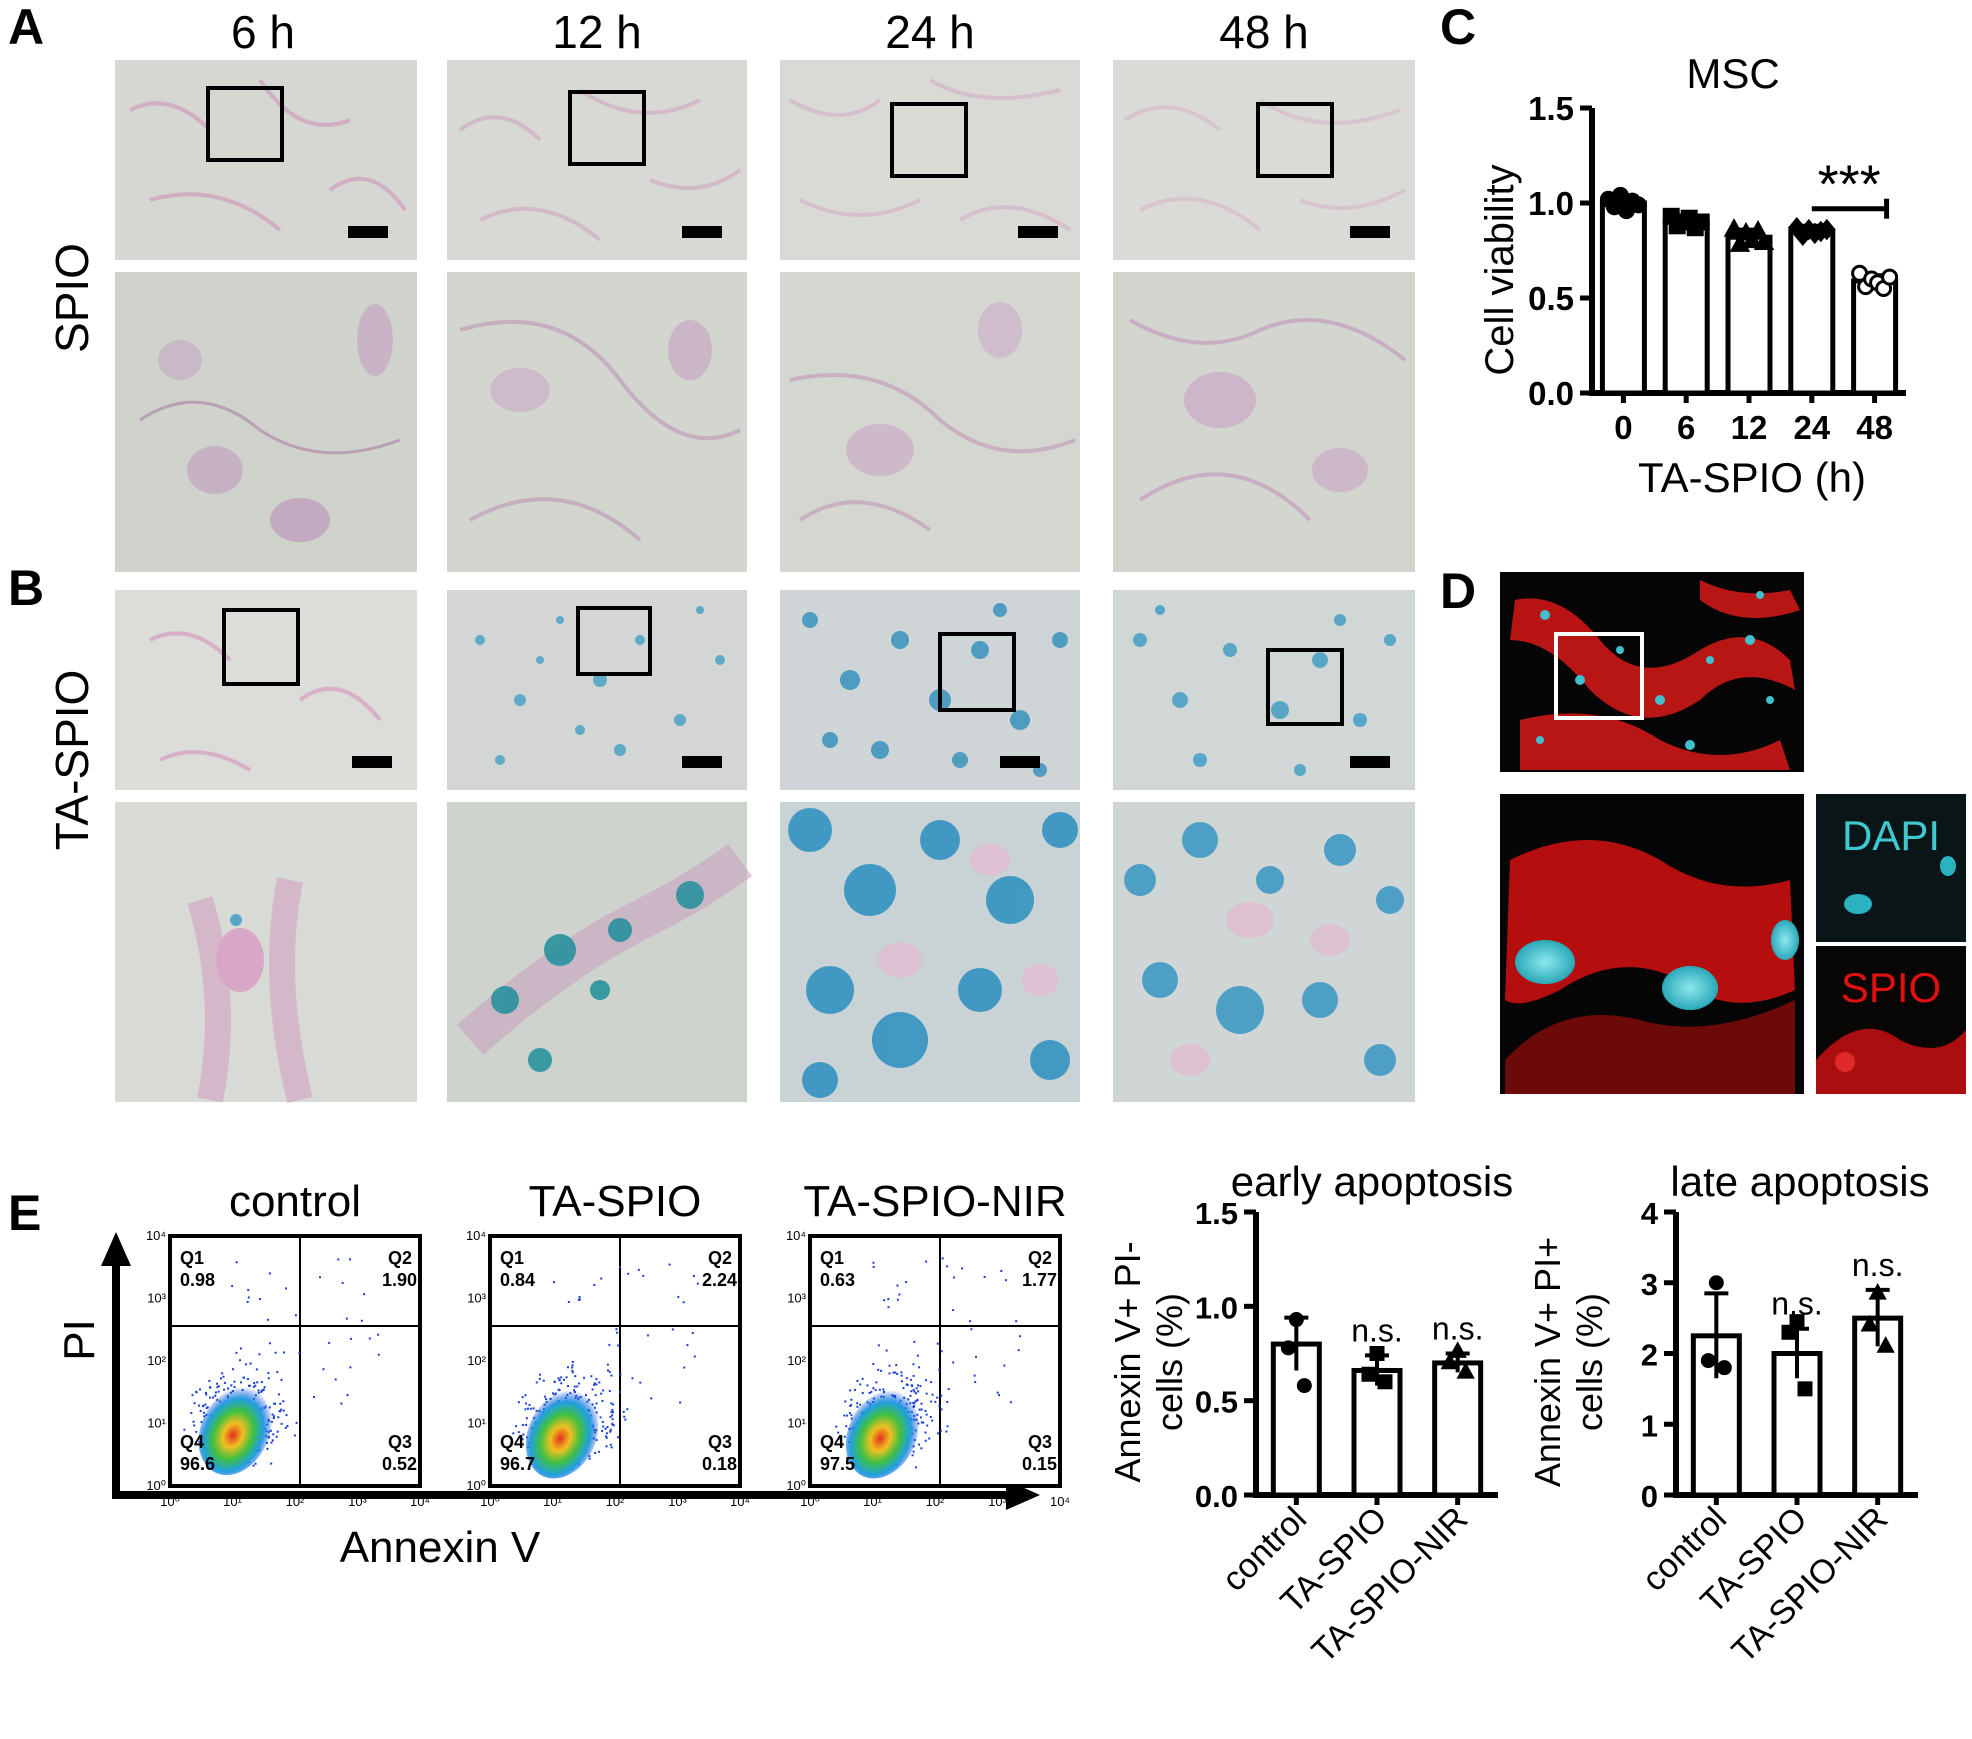  Describe the element at coordinates (977, 672) in the screenshot. I see `zoom-box` at that location.